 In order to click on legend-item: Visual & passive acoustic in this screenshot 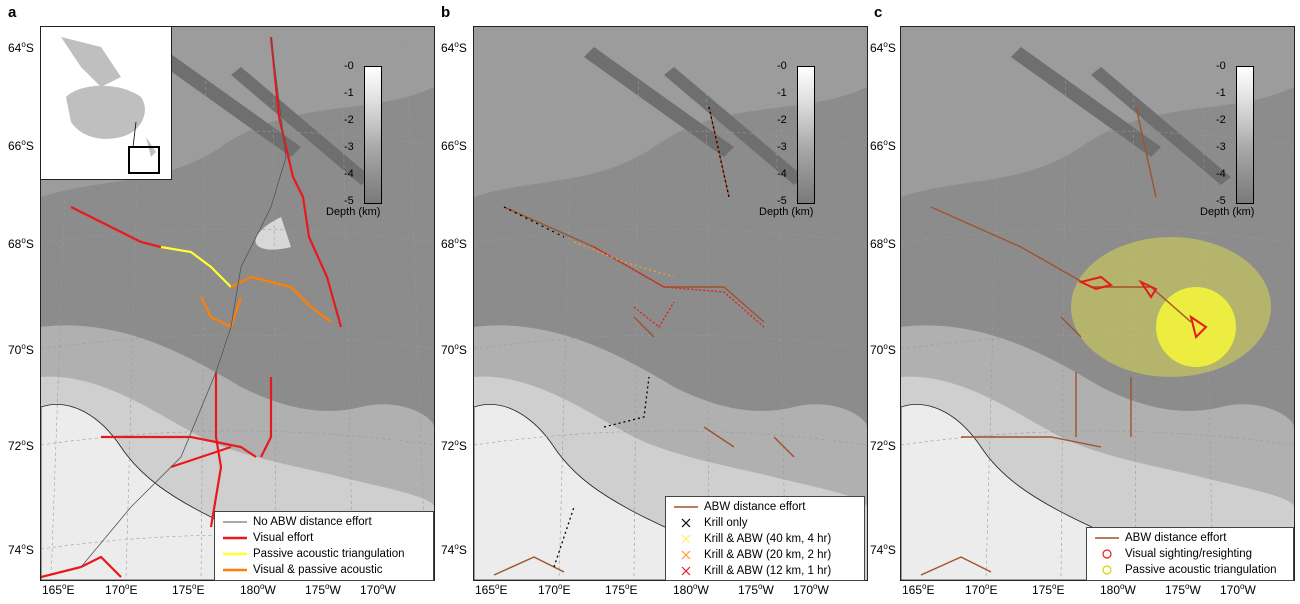, I will do `click(302, 570)`.